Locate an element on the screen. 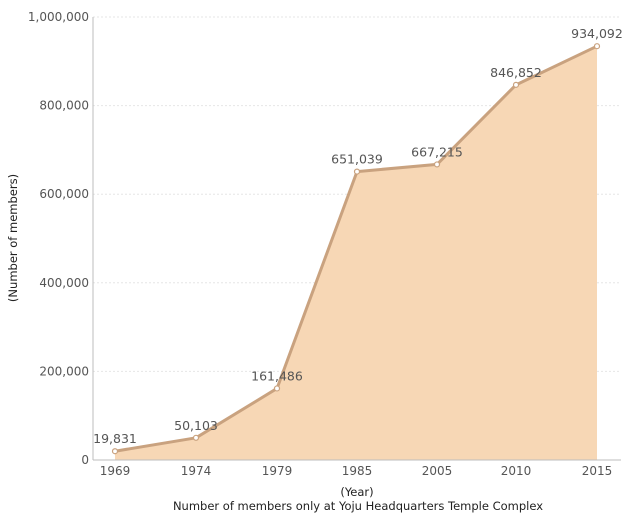  x-tick-label: 1969 is located at coordinates (115, 471).